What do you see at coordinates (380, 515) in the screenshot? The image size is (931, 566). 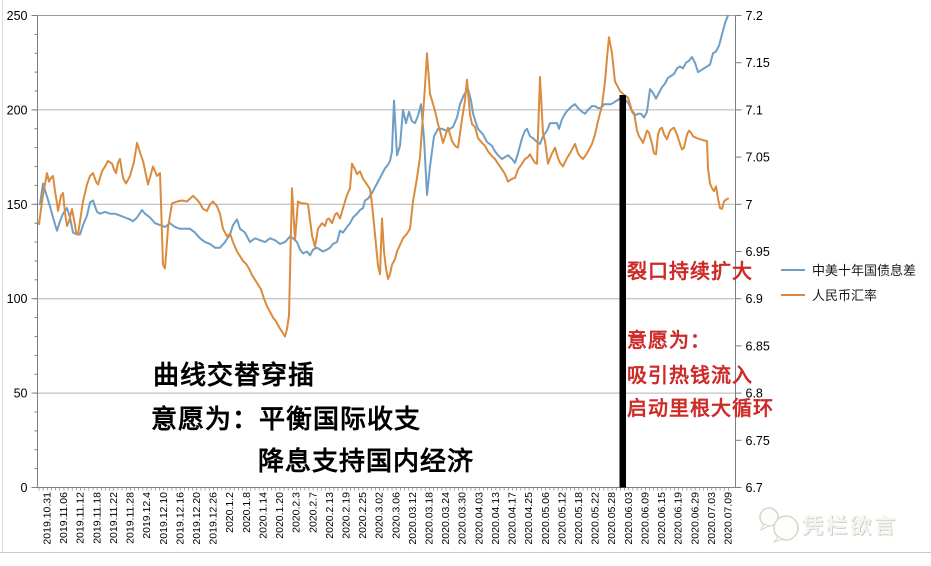 I see `x-axis-label: 2020.3.02` at bounding box center [380, 515].